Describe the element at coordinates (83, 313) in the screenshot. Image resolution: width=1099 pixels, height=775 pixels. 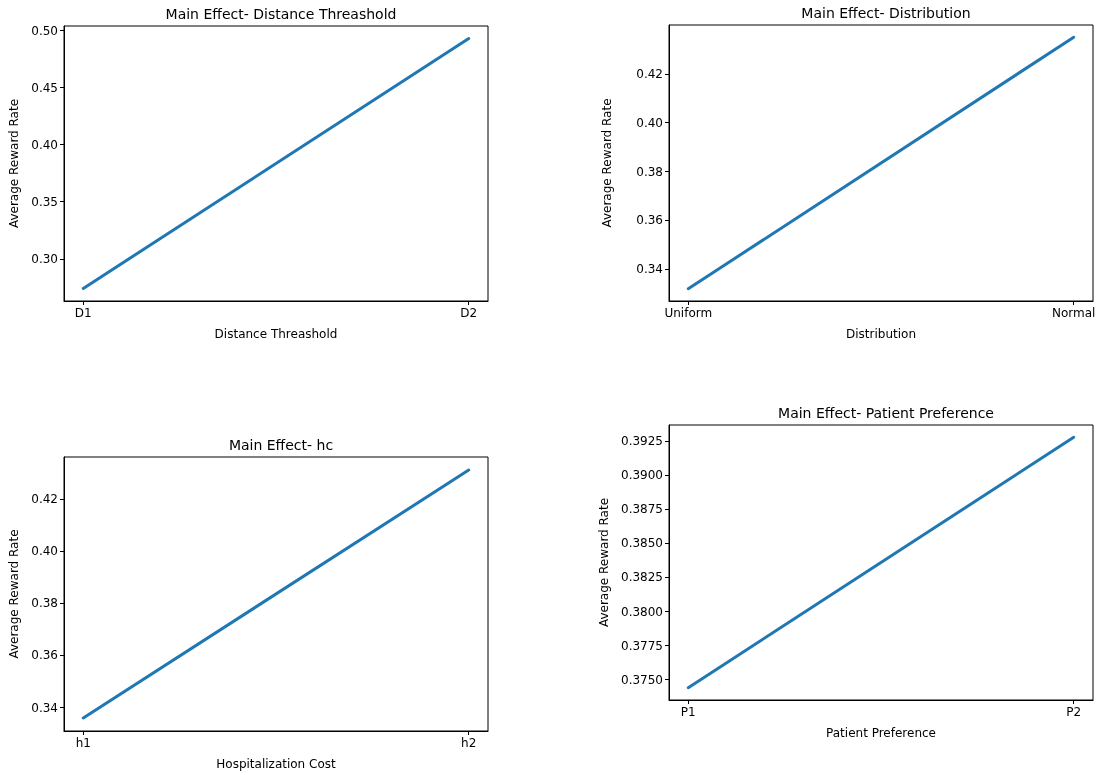
I see `x-tick-label: D1` at that location.